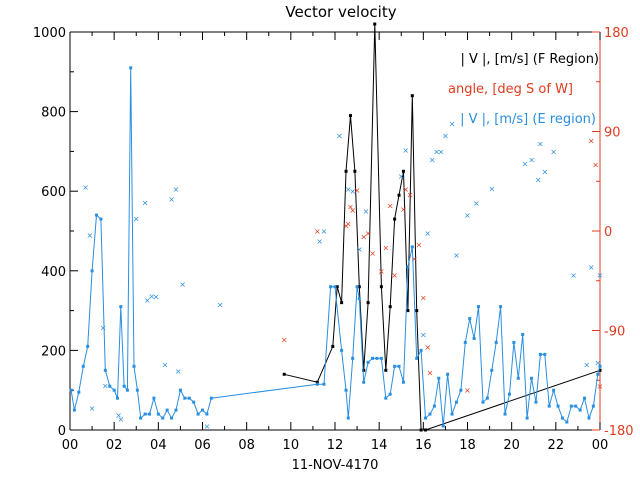  I want to click on x-tick-label: 18, so click(467, 445).